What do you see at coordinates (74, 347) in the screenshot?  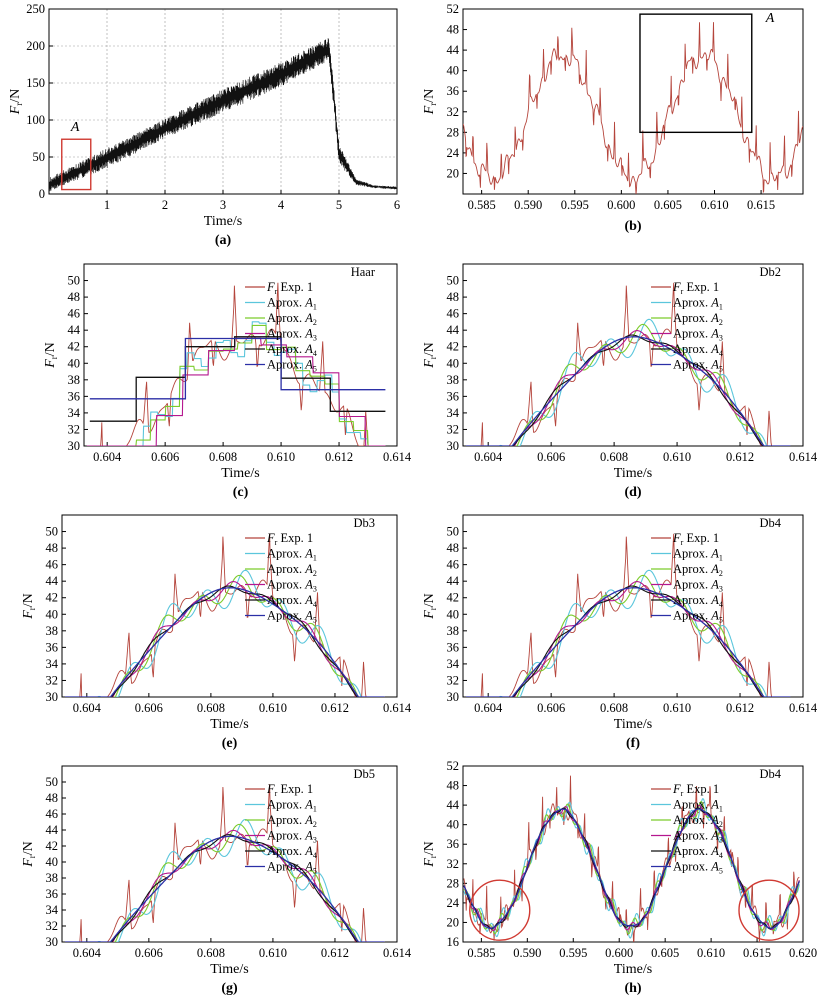 I see `y-tick-label: 42` at bounding box center [74, 347].